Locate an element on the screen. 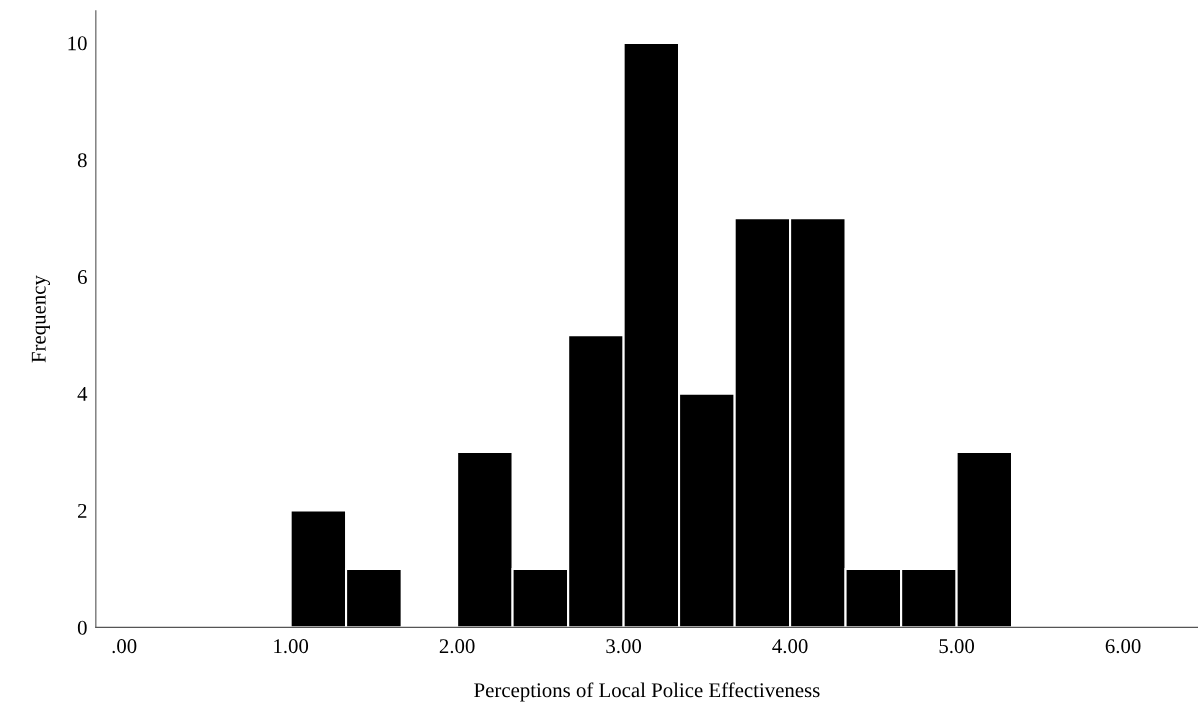  x-axis-title: Perceptions of Local Police Effectiveness is located at coordinates (647, 692).